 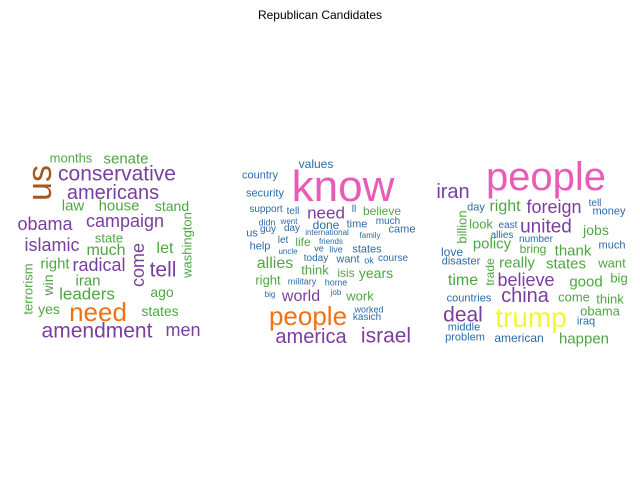 What do you see at coordinates (369, 260) in the screenshot?
I see `cloud-2-word: ok` at bounding box center [369, 260].